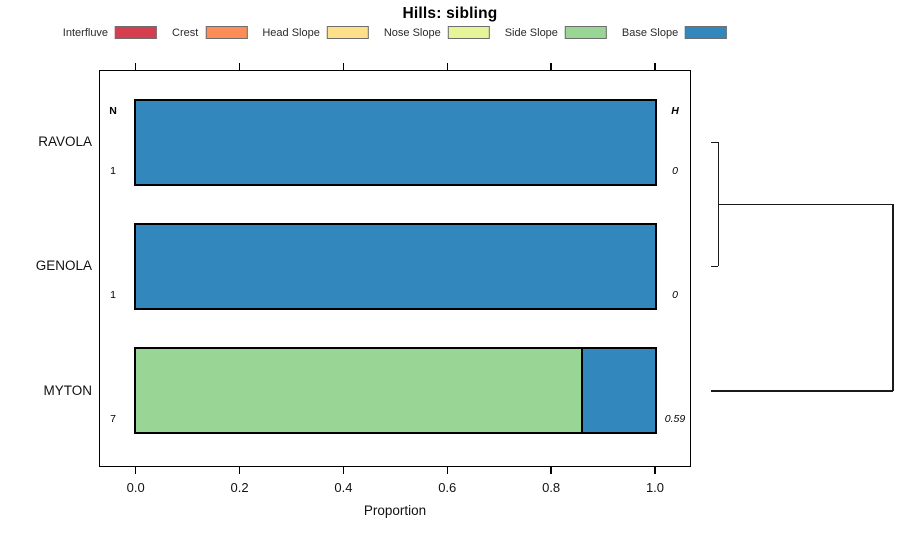  I want to click on h-column-header: H, so click(675, 111).